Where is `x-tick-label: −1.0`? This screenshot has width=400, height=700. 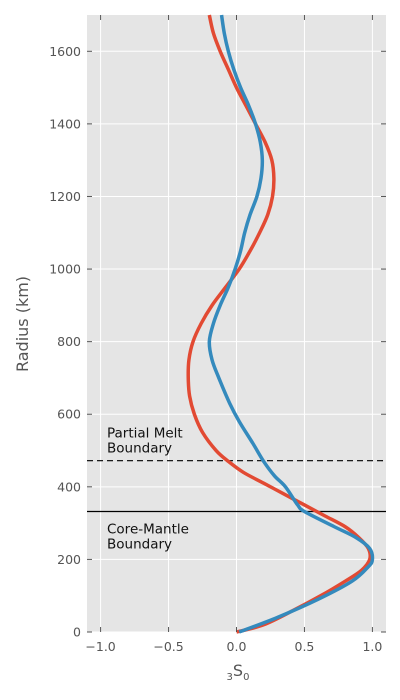
x-tick-label: −1.0 is located at coordinates (100, 646).